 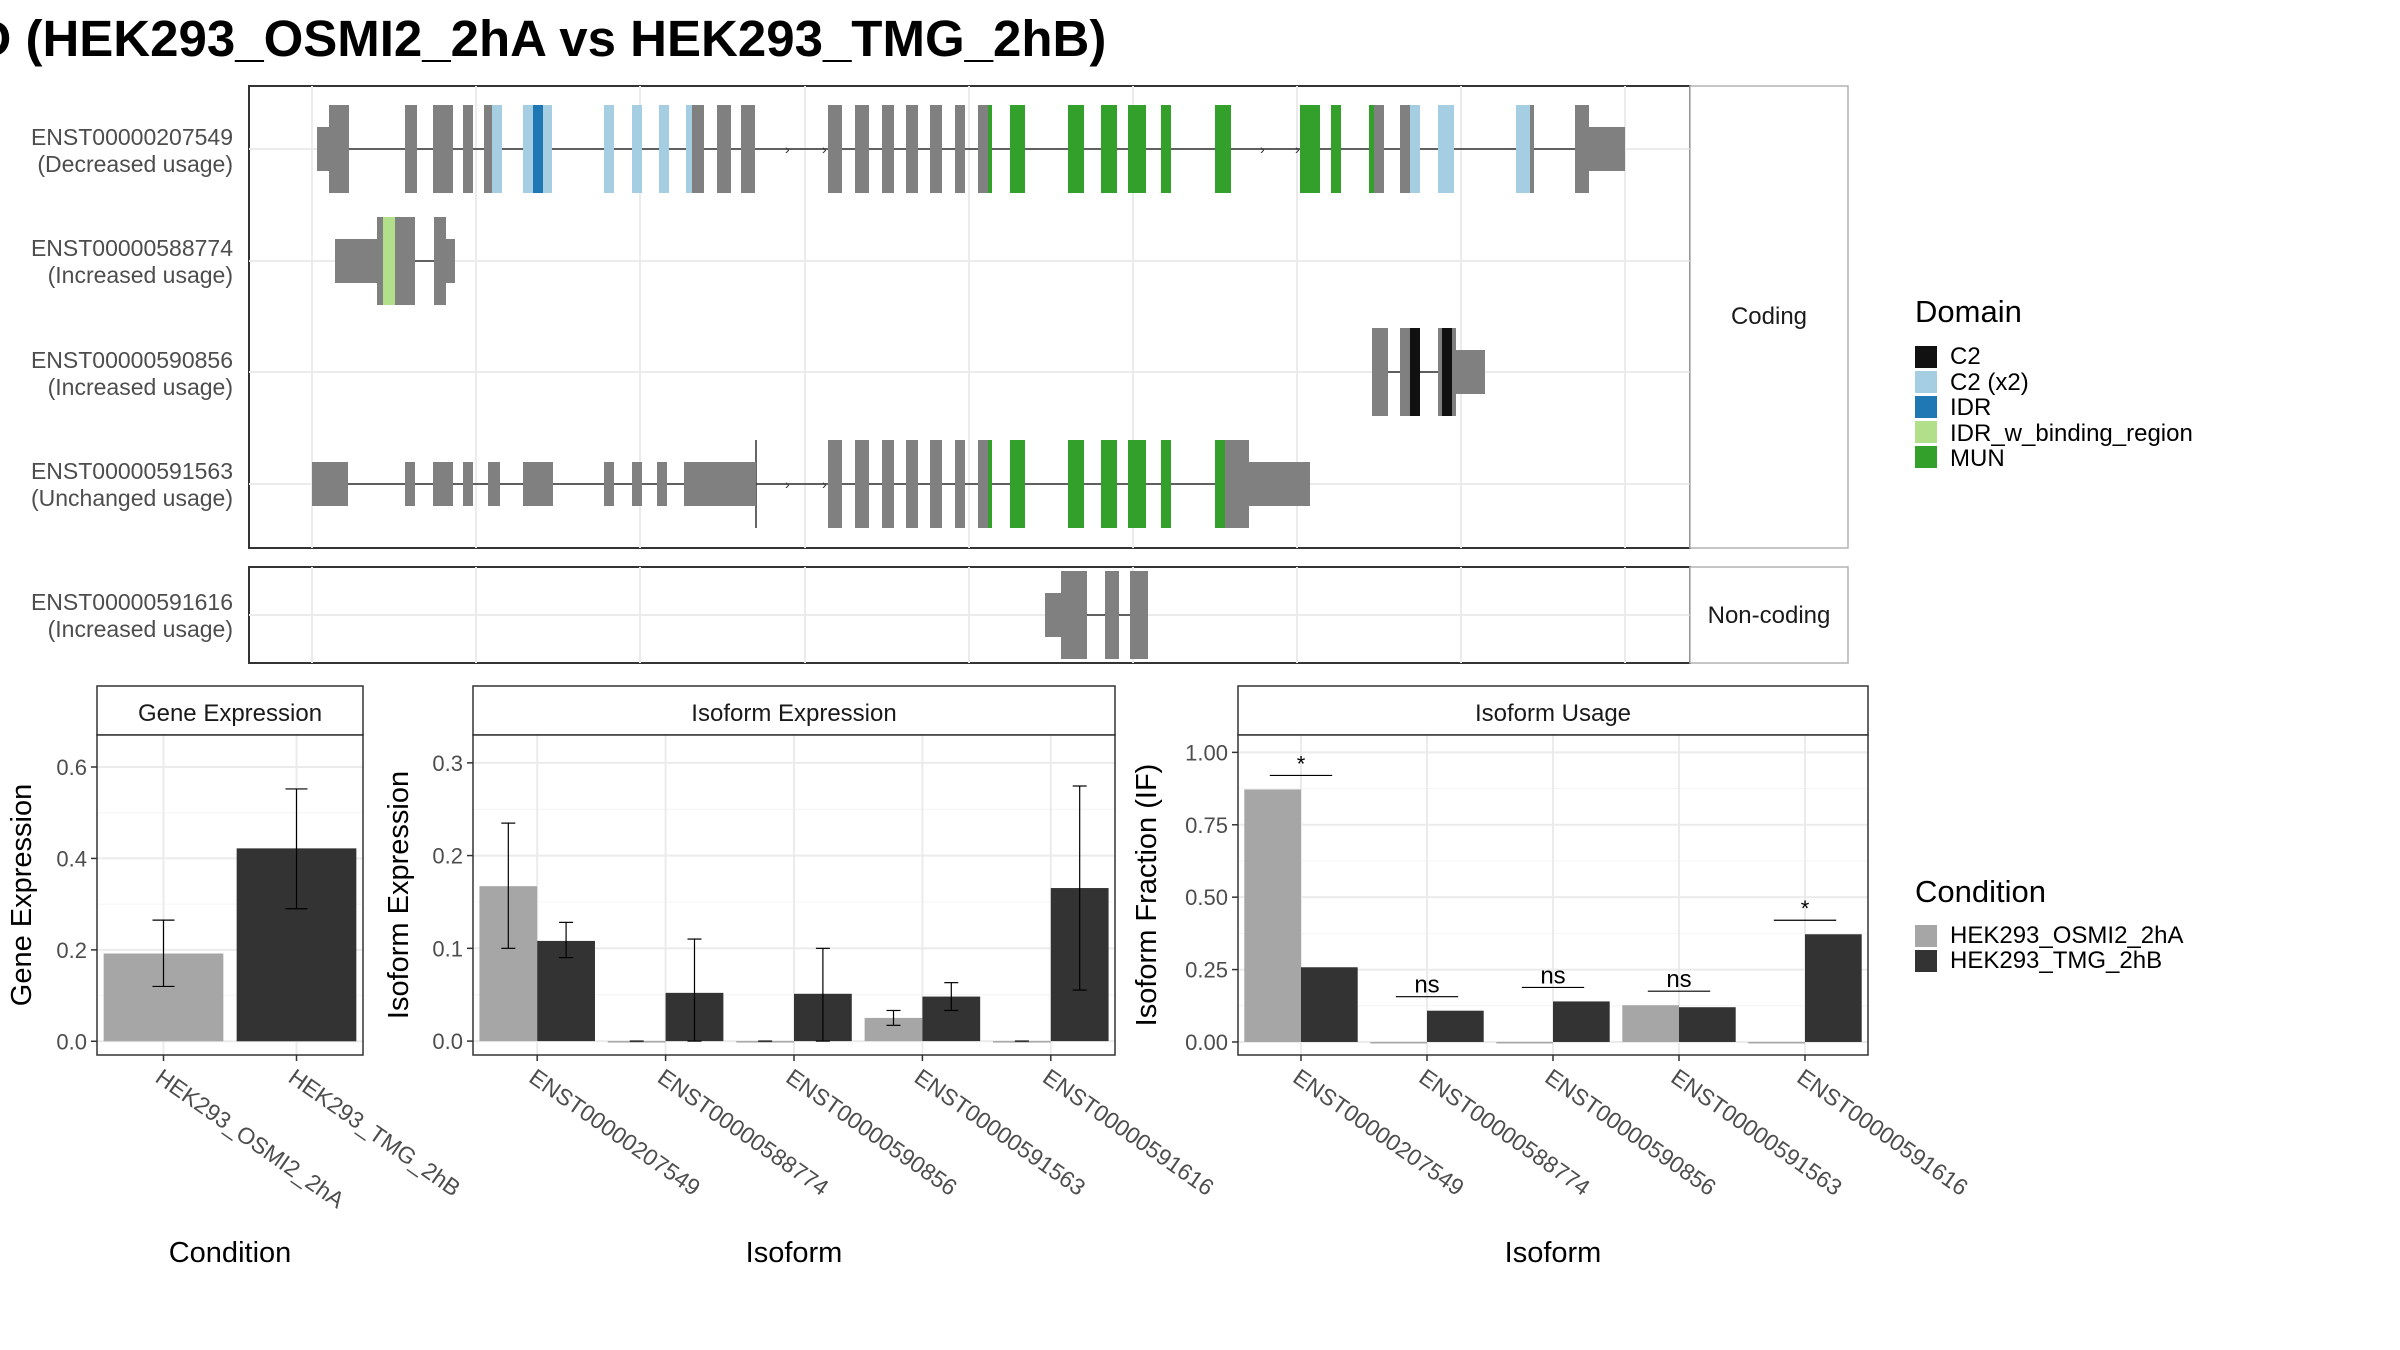 What do you see at coordinates (1206, 752) in the screenshot?
I see `y-tick-label: 1.00` at bounding box center [1206, 752].